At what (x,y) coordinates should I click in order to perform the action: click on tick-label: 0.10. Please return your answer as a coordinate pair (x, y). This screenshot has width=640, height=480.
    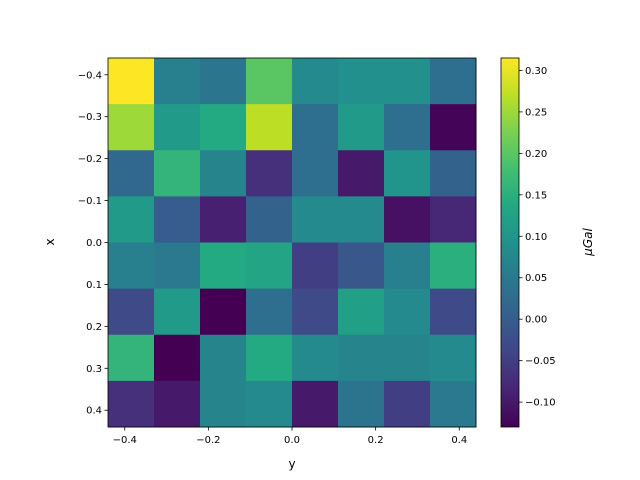
    Looking at the image, I should click on (536, 237).